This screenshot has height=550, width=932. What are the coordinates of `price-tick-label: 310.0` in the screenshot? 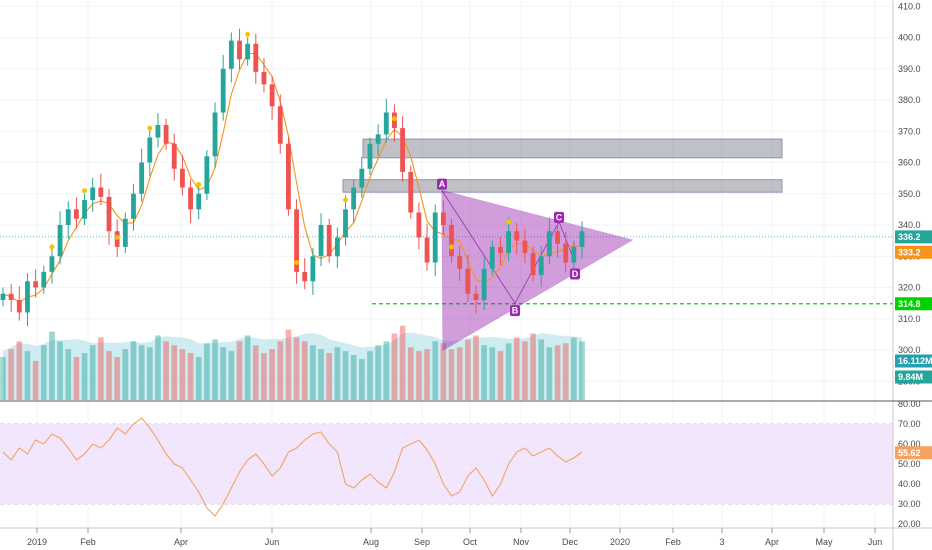 It's located at (909, 319).